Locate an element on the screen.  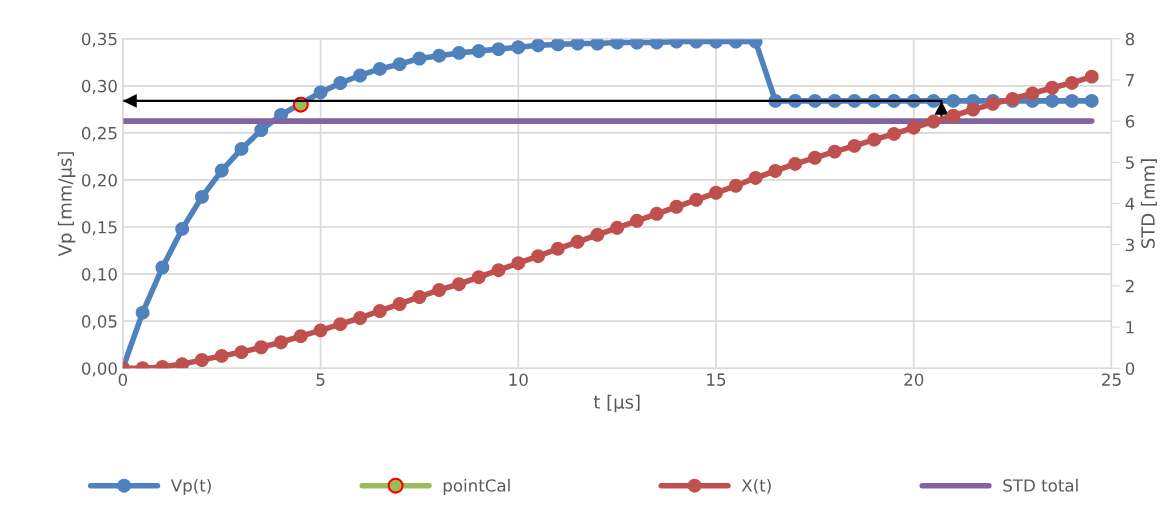
y-tick-label: 0,15 is located at coordinates (99, 228).